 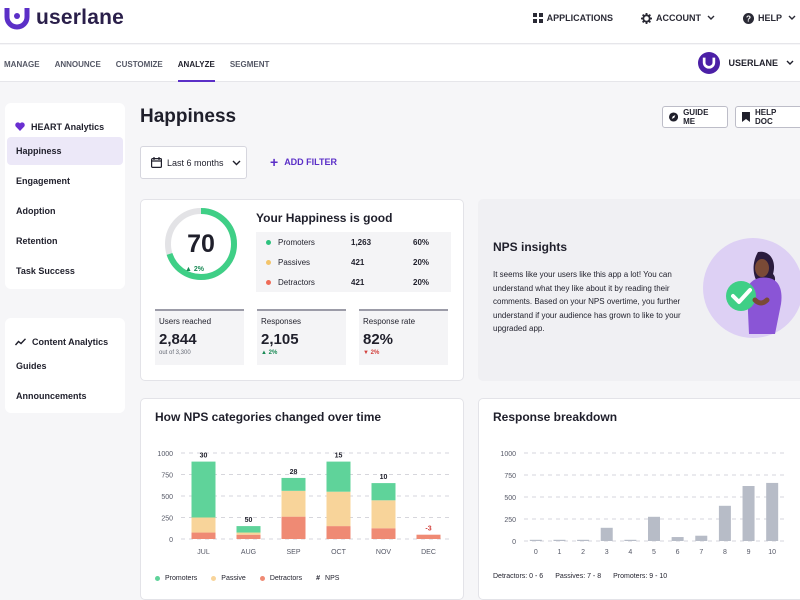 I want to click on category-name: Promoters, so click(x=296, y=242).